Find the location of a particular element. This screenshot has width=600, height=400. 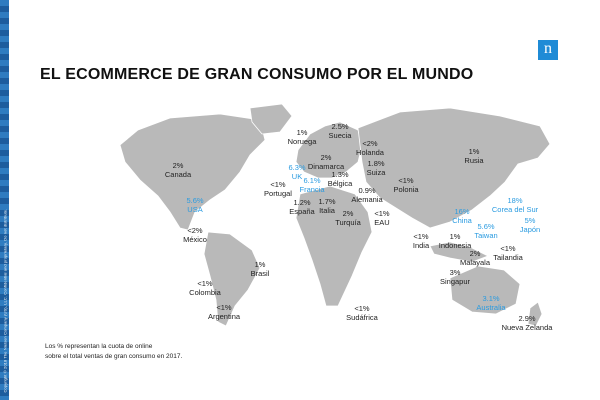

footnote-line-1: Los % representan la cuota de online is located at coordinates (99, 346).